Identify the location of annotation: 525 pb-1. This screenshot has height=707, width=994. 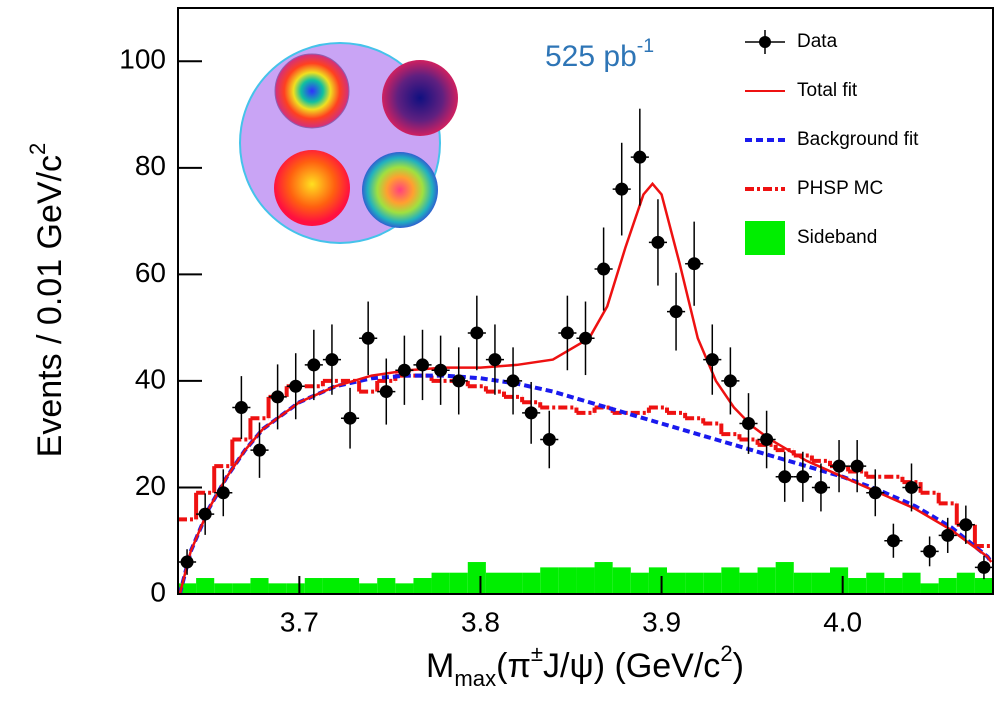
(599, 54).